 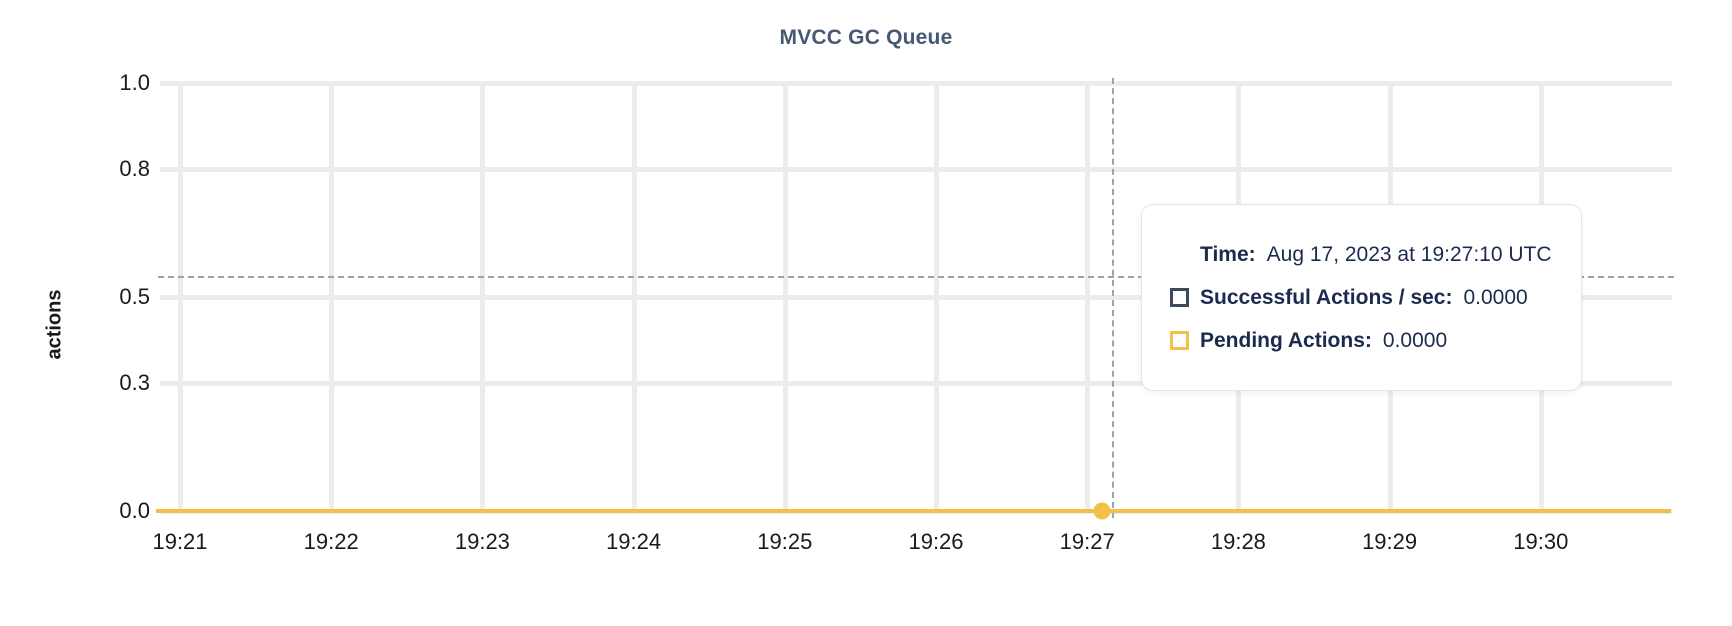 What do you see at coordinates (134, 510) in the screenshot?
I see `y-axis-tick-label: 0.0` at bounding box center [134, 510].